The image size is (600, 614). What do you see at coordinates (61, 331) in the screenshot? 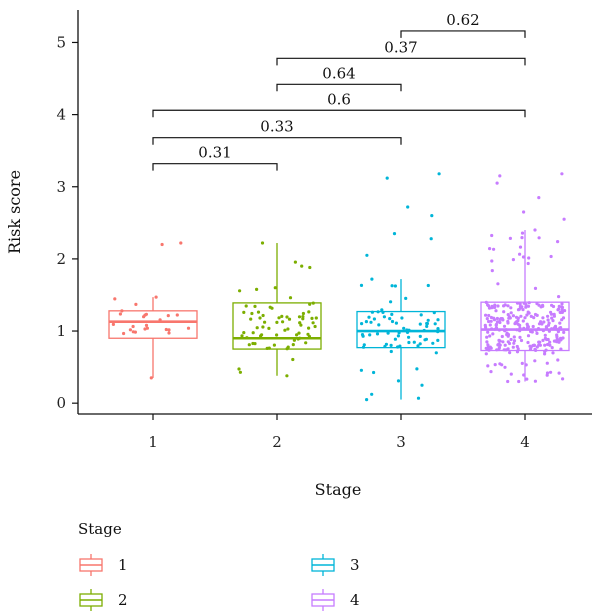
I see `y-tick-label: 1` at bounding box center [61, 331].